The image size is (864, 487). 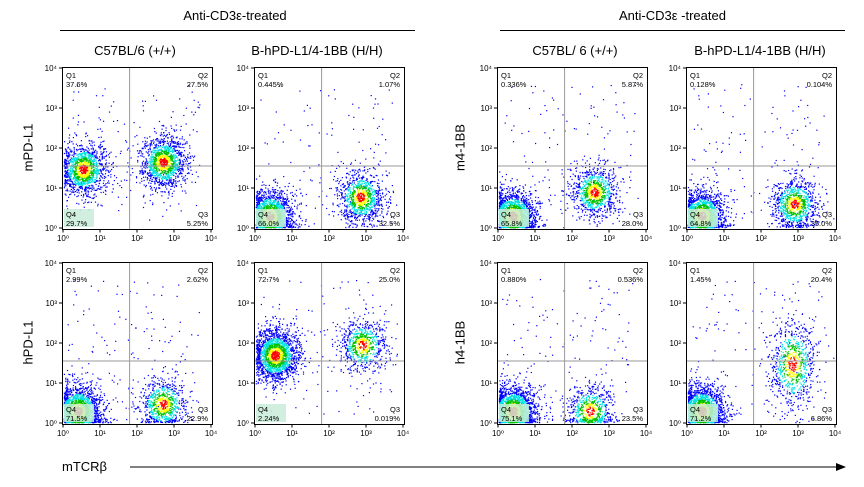 I want to click on quadrant-q1-percent: 2.99%, so click(x=77, y=279).